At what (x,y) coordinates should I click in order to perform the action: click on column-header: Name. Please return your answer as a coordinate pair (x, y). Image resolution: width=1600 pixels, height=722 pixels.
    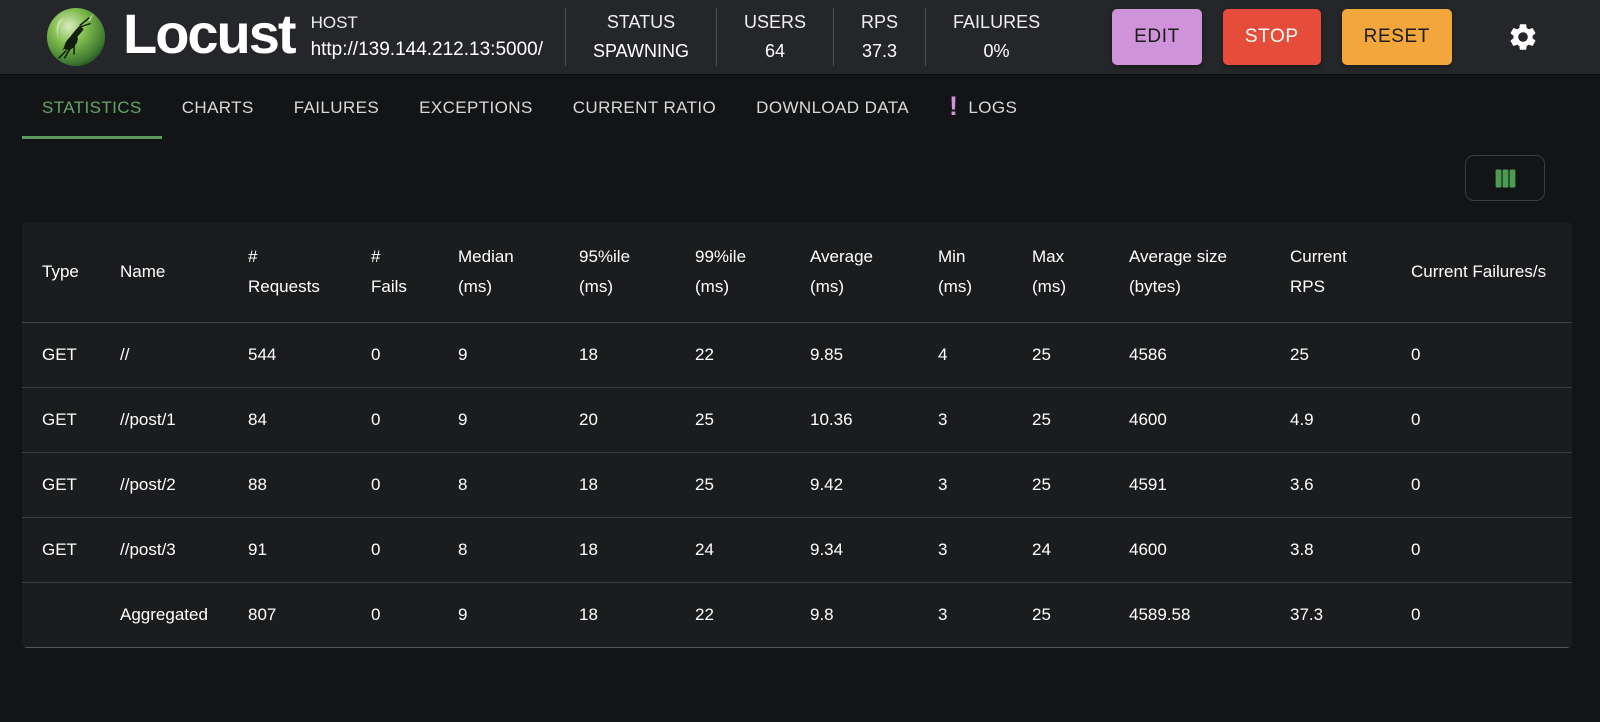
    Looking at the image, I should click on (164, 272).